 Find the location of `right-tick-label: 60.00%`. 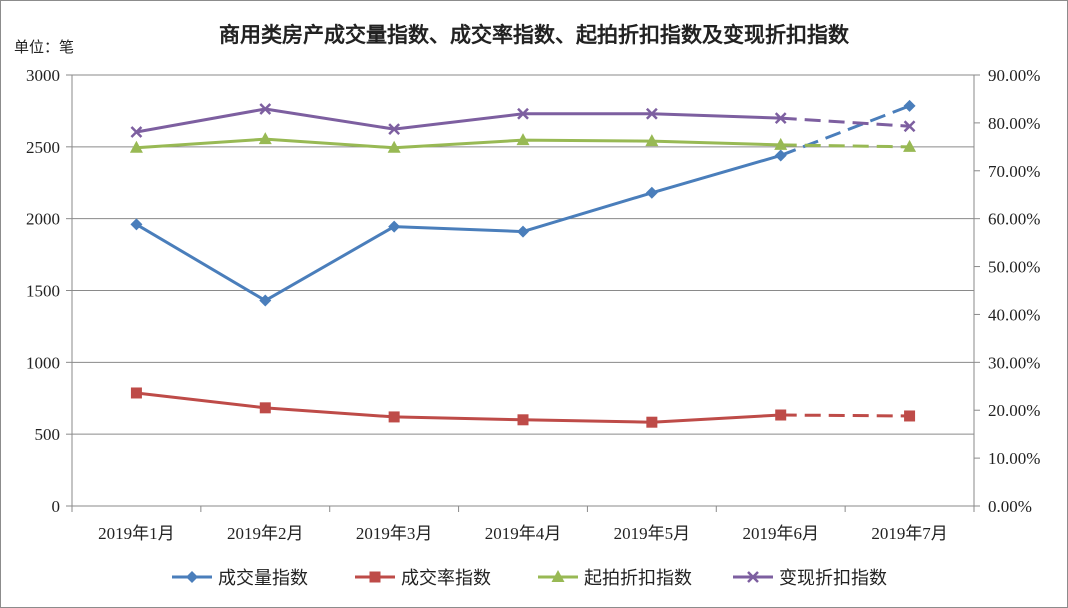

right-tick-label: 60.00% is located at coordinates (1014, 219).